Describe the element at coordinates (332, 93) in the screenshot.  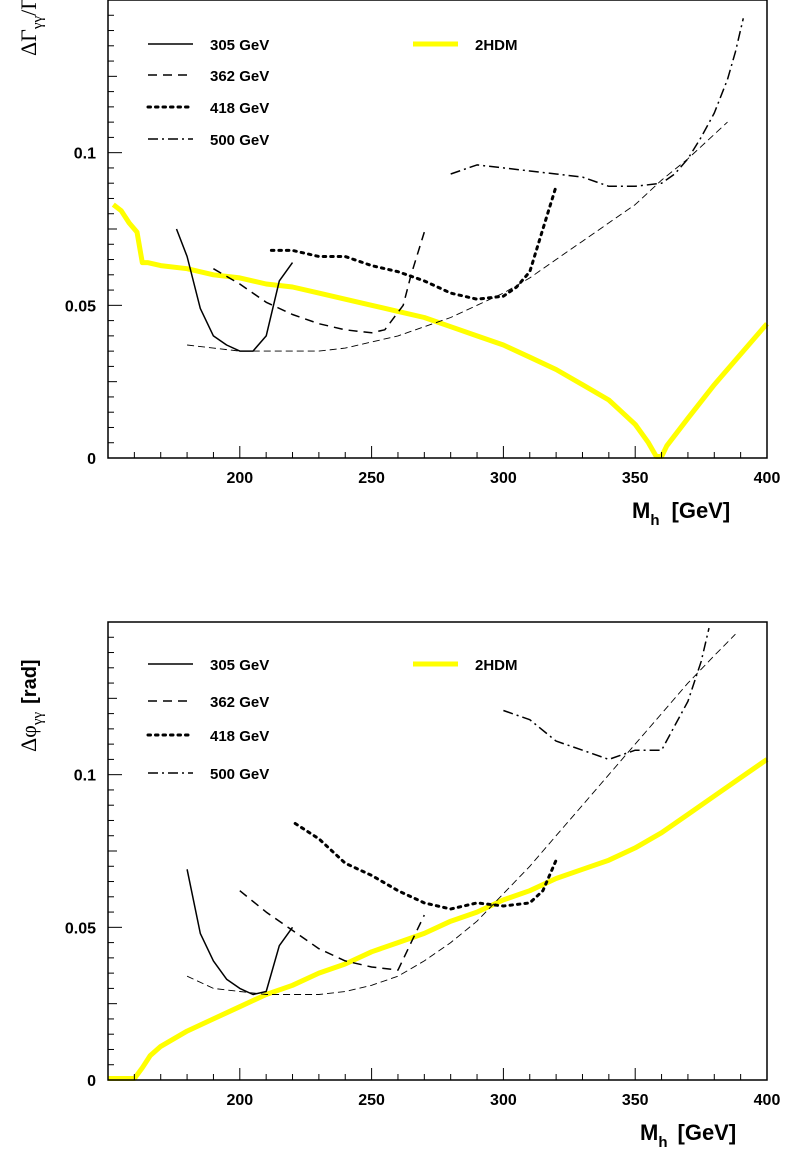
I see `legend-top: 305 GeV 362 GeV 418 GeV 500 GeV 2HDM` at that location.